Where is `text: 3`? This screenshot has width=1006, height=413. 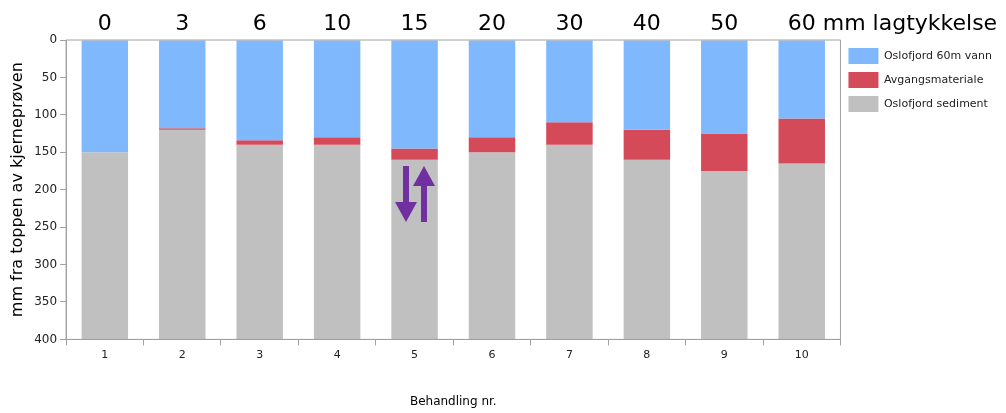
text: 3 is located at coordinates (182, 22).